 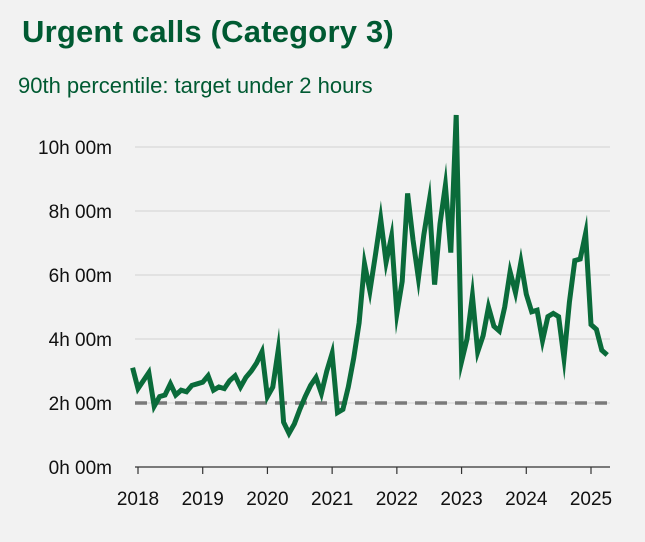 What do you see at coordinates (80, 212) in the screenshot?
I see `y-tick-label: 8h 00m` at bounding box center [80, 212].